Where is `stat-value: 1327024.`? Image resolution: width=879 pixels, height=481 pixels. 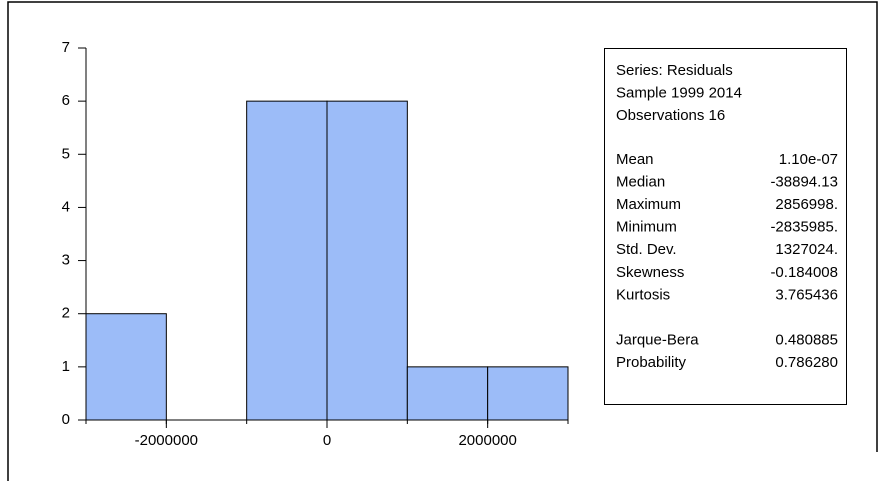 stat-value: 1327024. is located at coordinates (806, 249).